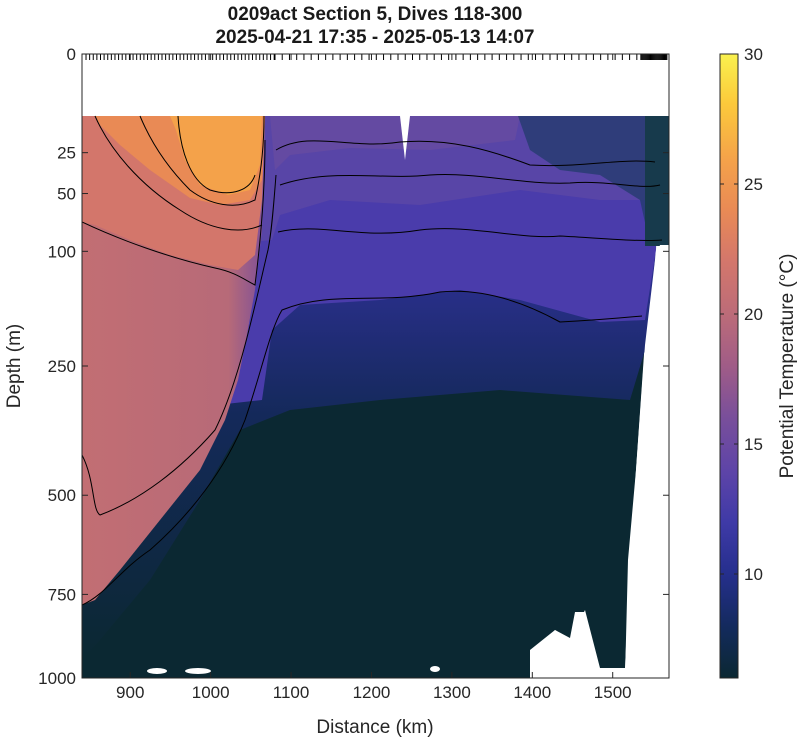  What do you see at coordinates (62, 495) in the screenshot?
I see `y-tick-label: 500` at bounding box center [62, 495].